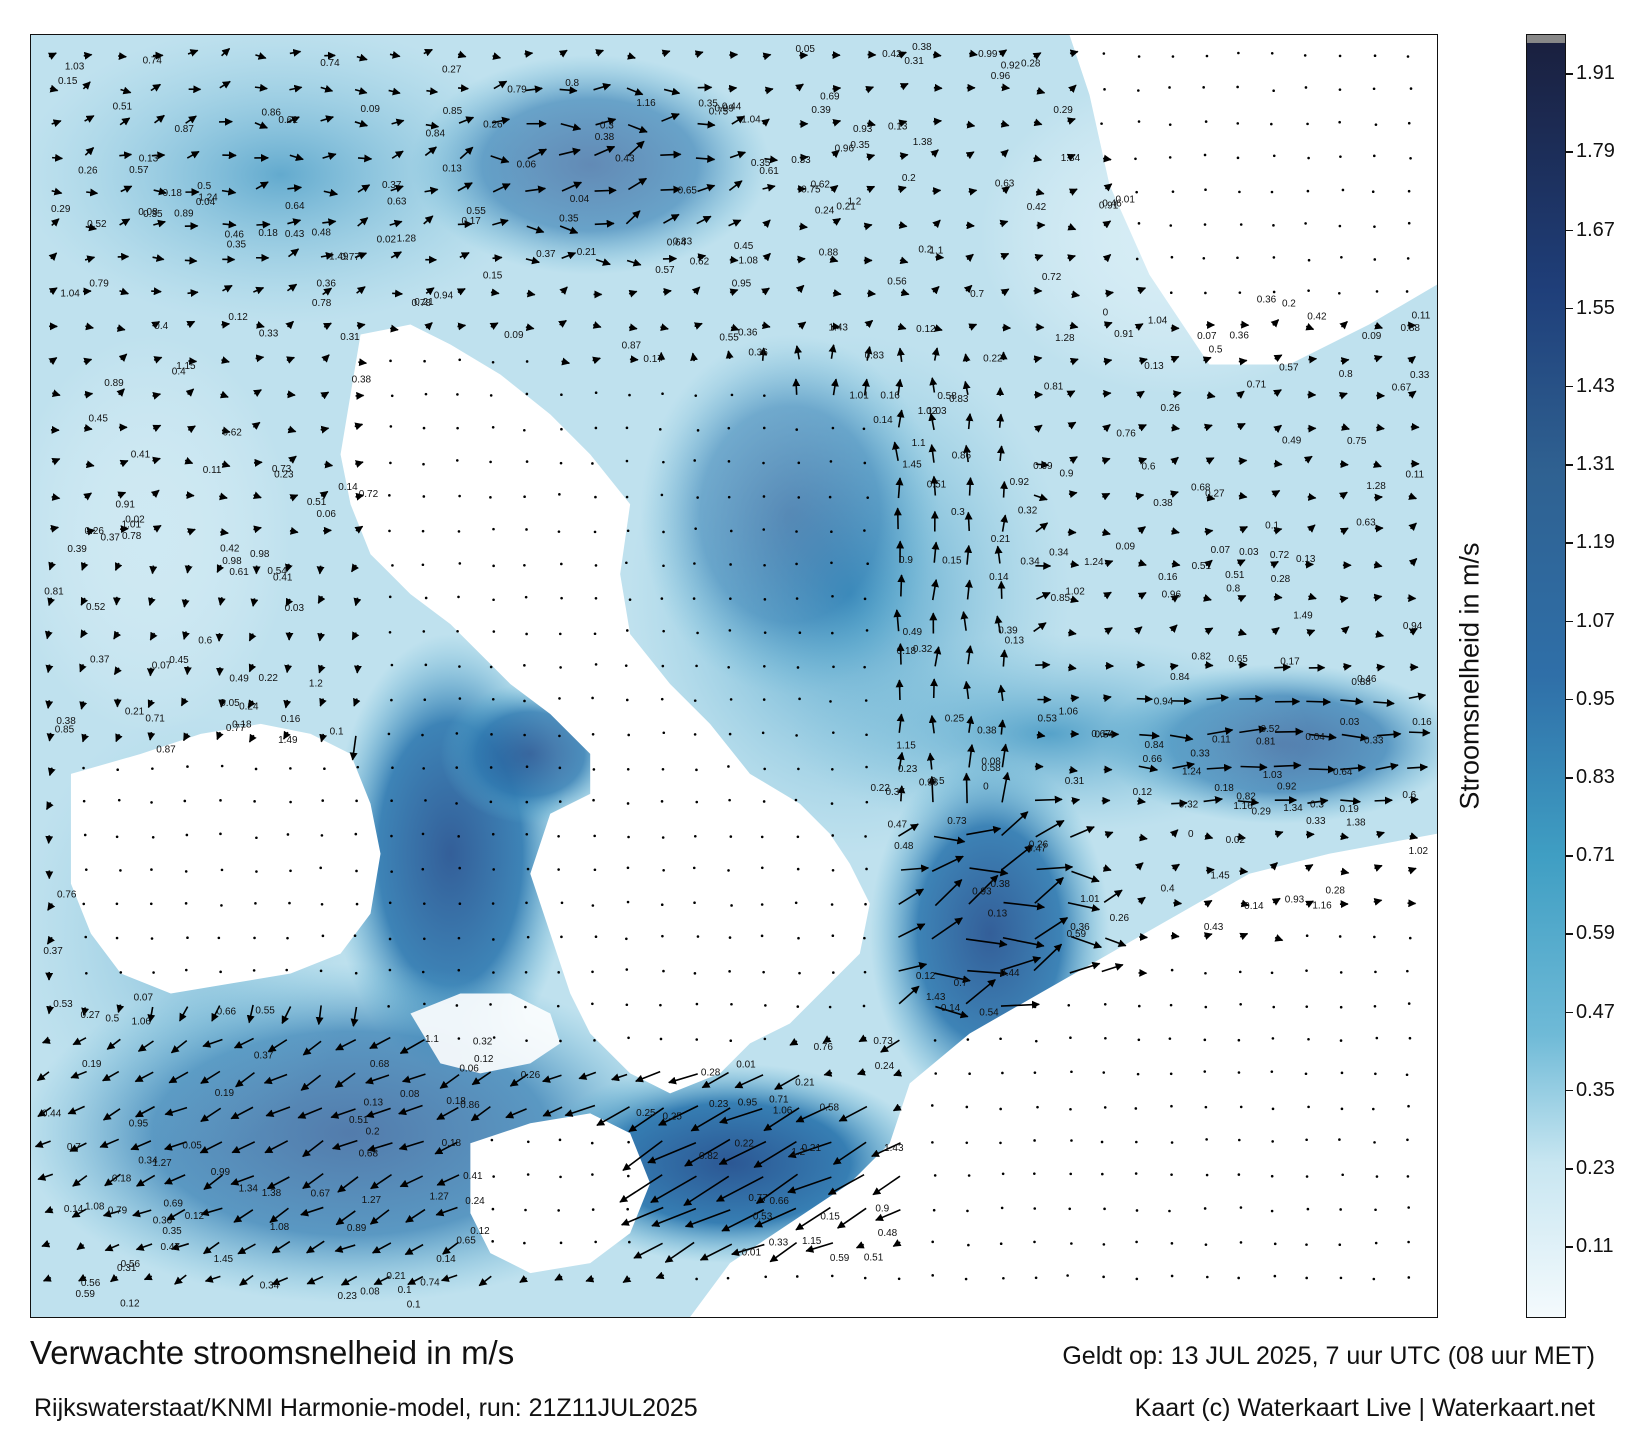 The width and height of the screenshot is (1650, 1450). I want to click on speed-value-label: 1.49, so click(288, 740).